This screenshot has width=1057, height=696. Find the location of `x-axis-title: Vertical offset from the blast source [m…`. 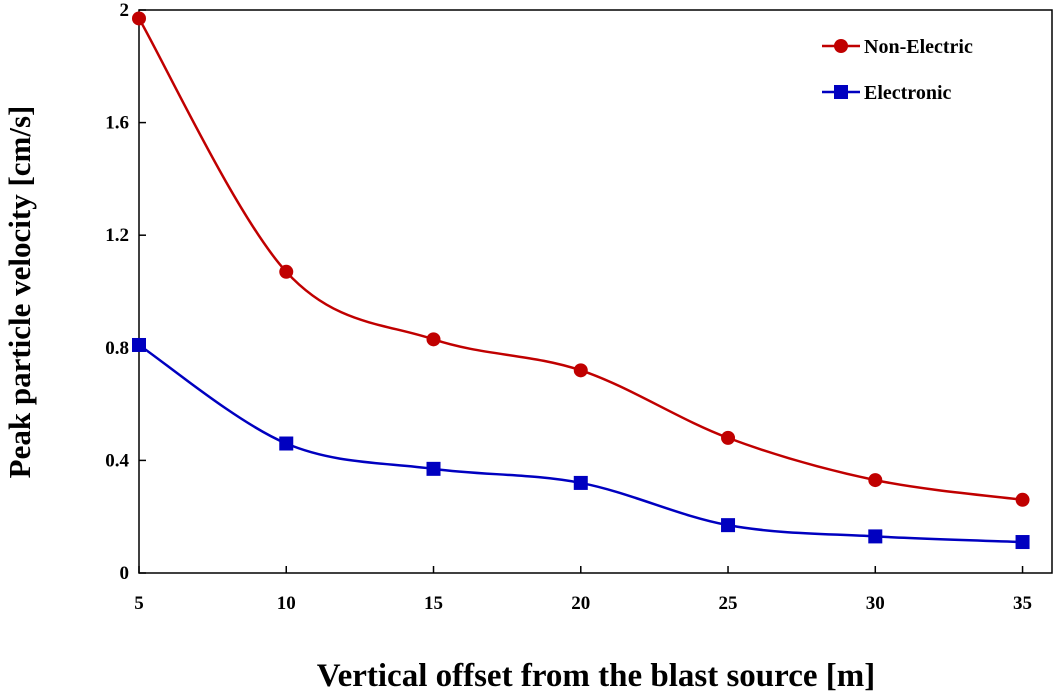

x-axis-title: Vertical offset from the blast source [m… is located at coordinates (596, 676).